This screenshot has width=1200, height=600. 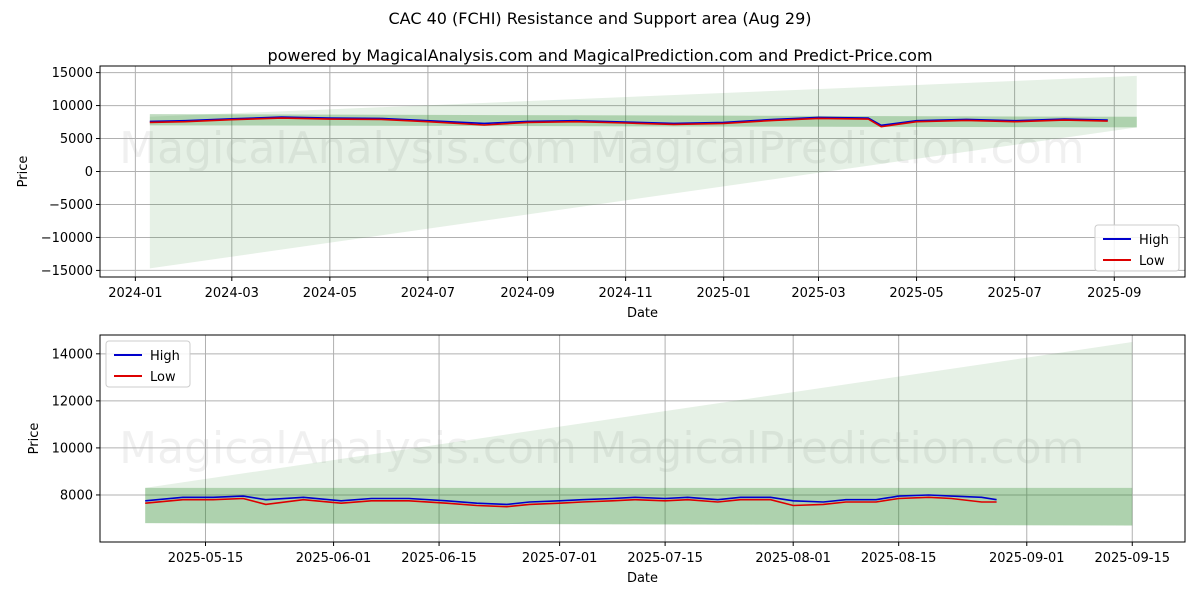 What do you see at coordinates (334, 558) in the screenshot?
I see `x-tick-label: 2025-06-01` at bounding box center [334, 558].